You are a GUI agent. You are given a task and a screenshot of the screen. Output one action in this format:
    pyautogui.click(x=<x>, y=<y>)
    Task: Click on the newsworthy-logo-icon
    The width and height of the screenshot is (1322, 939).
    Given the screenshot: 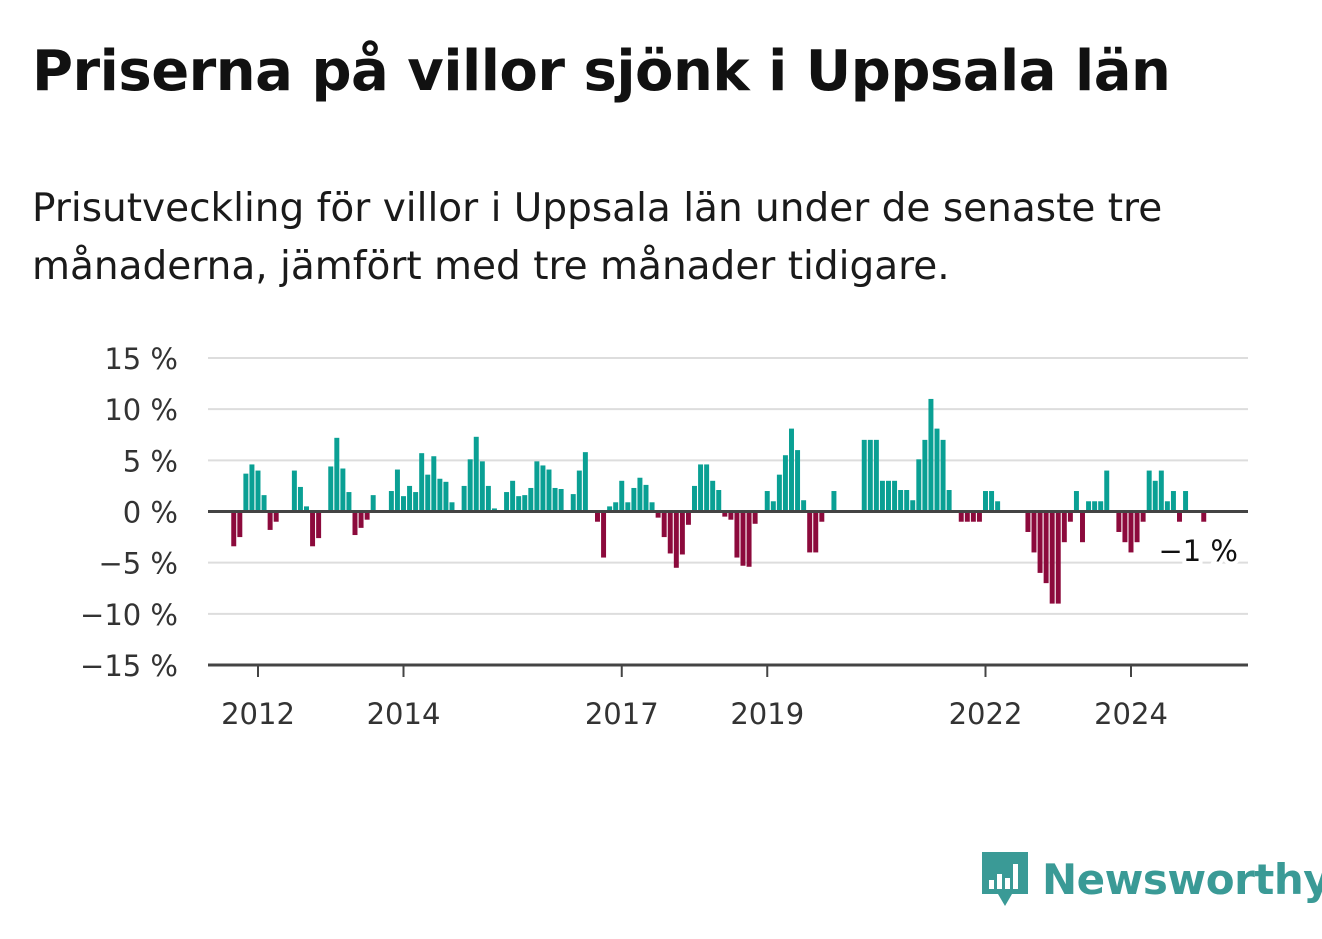 What is the action you would take?
    pyautogui.click(x=1005, y=879)
    